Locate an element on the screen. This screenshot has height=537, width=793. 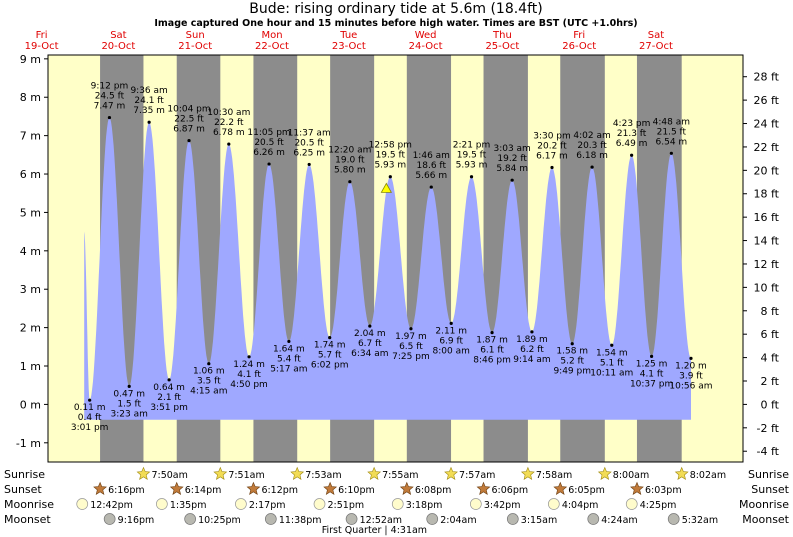
tide-metres-label: 0.47 m is located at coordinates (129, 394).